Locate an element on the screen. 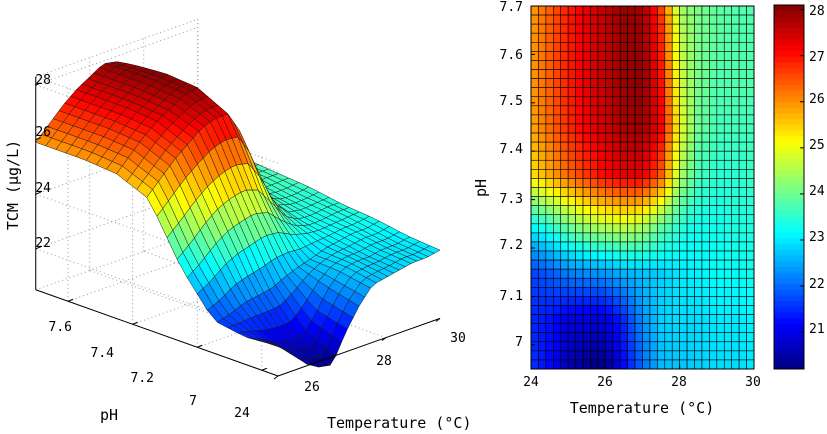 The image size is (827, 434). grid-line is located at coordinates (116, 165).